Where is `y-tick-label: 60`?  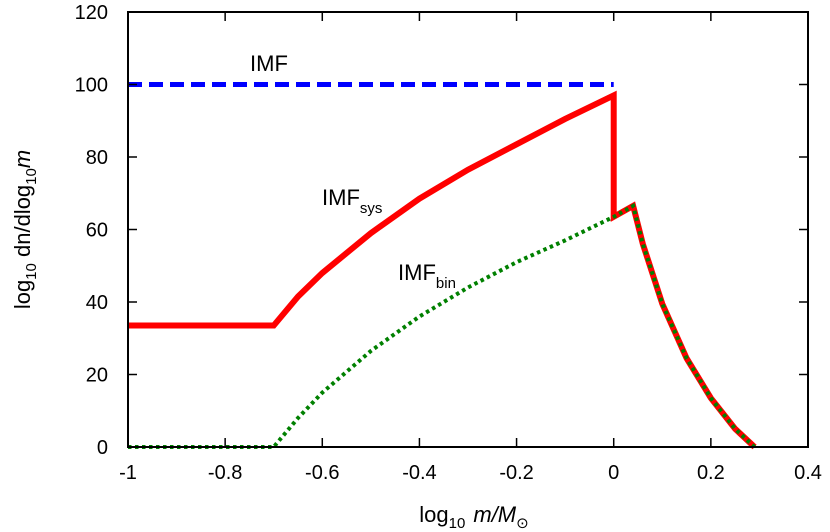 y-tick-label: 60 is located at coordinates (97, 231).